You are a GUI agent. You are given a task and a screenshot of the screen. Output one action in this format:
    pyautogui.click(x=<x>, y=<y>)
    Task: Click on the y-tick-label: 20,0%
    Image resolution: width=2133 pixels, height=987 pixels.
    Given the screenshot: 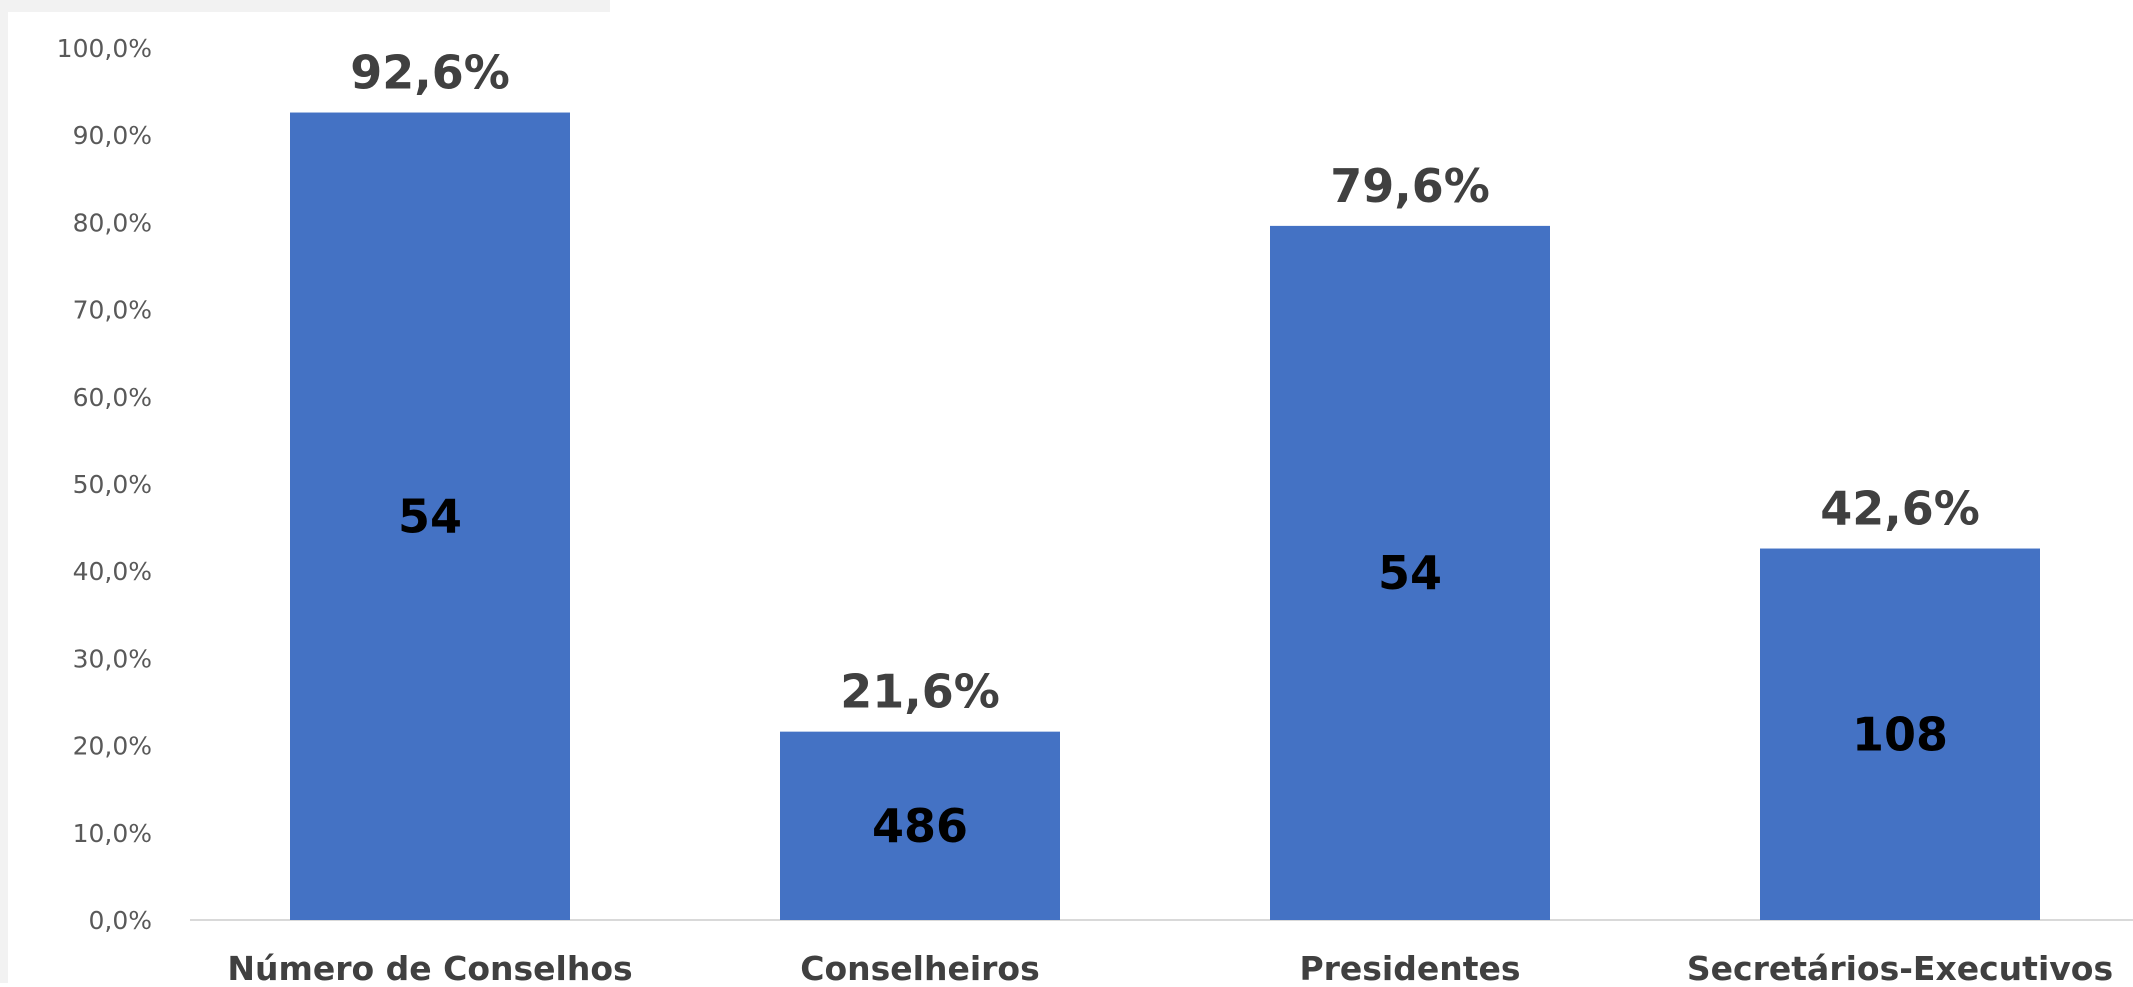 What is the action you would take?
    pyautogui.click(x=112, y=746)
    